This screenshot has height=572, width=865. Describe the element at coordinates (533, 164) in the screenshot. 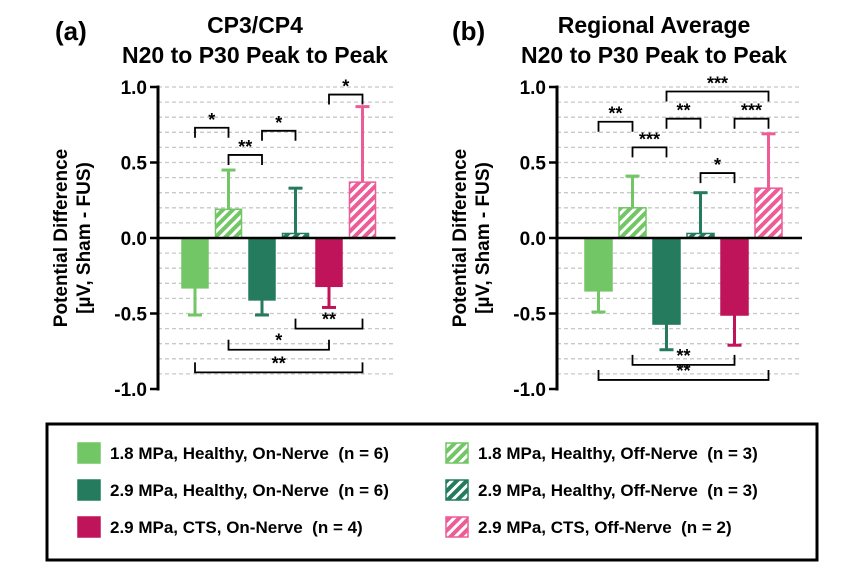

I see `y-tick-label-b: 0.5` at that location.